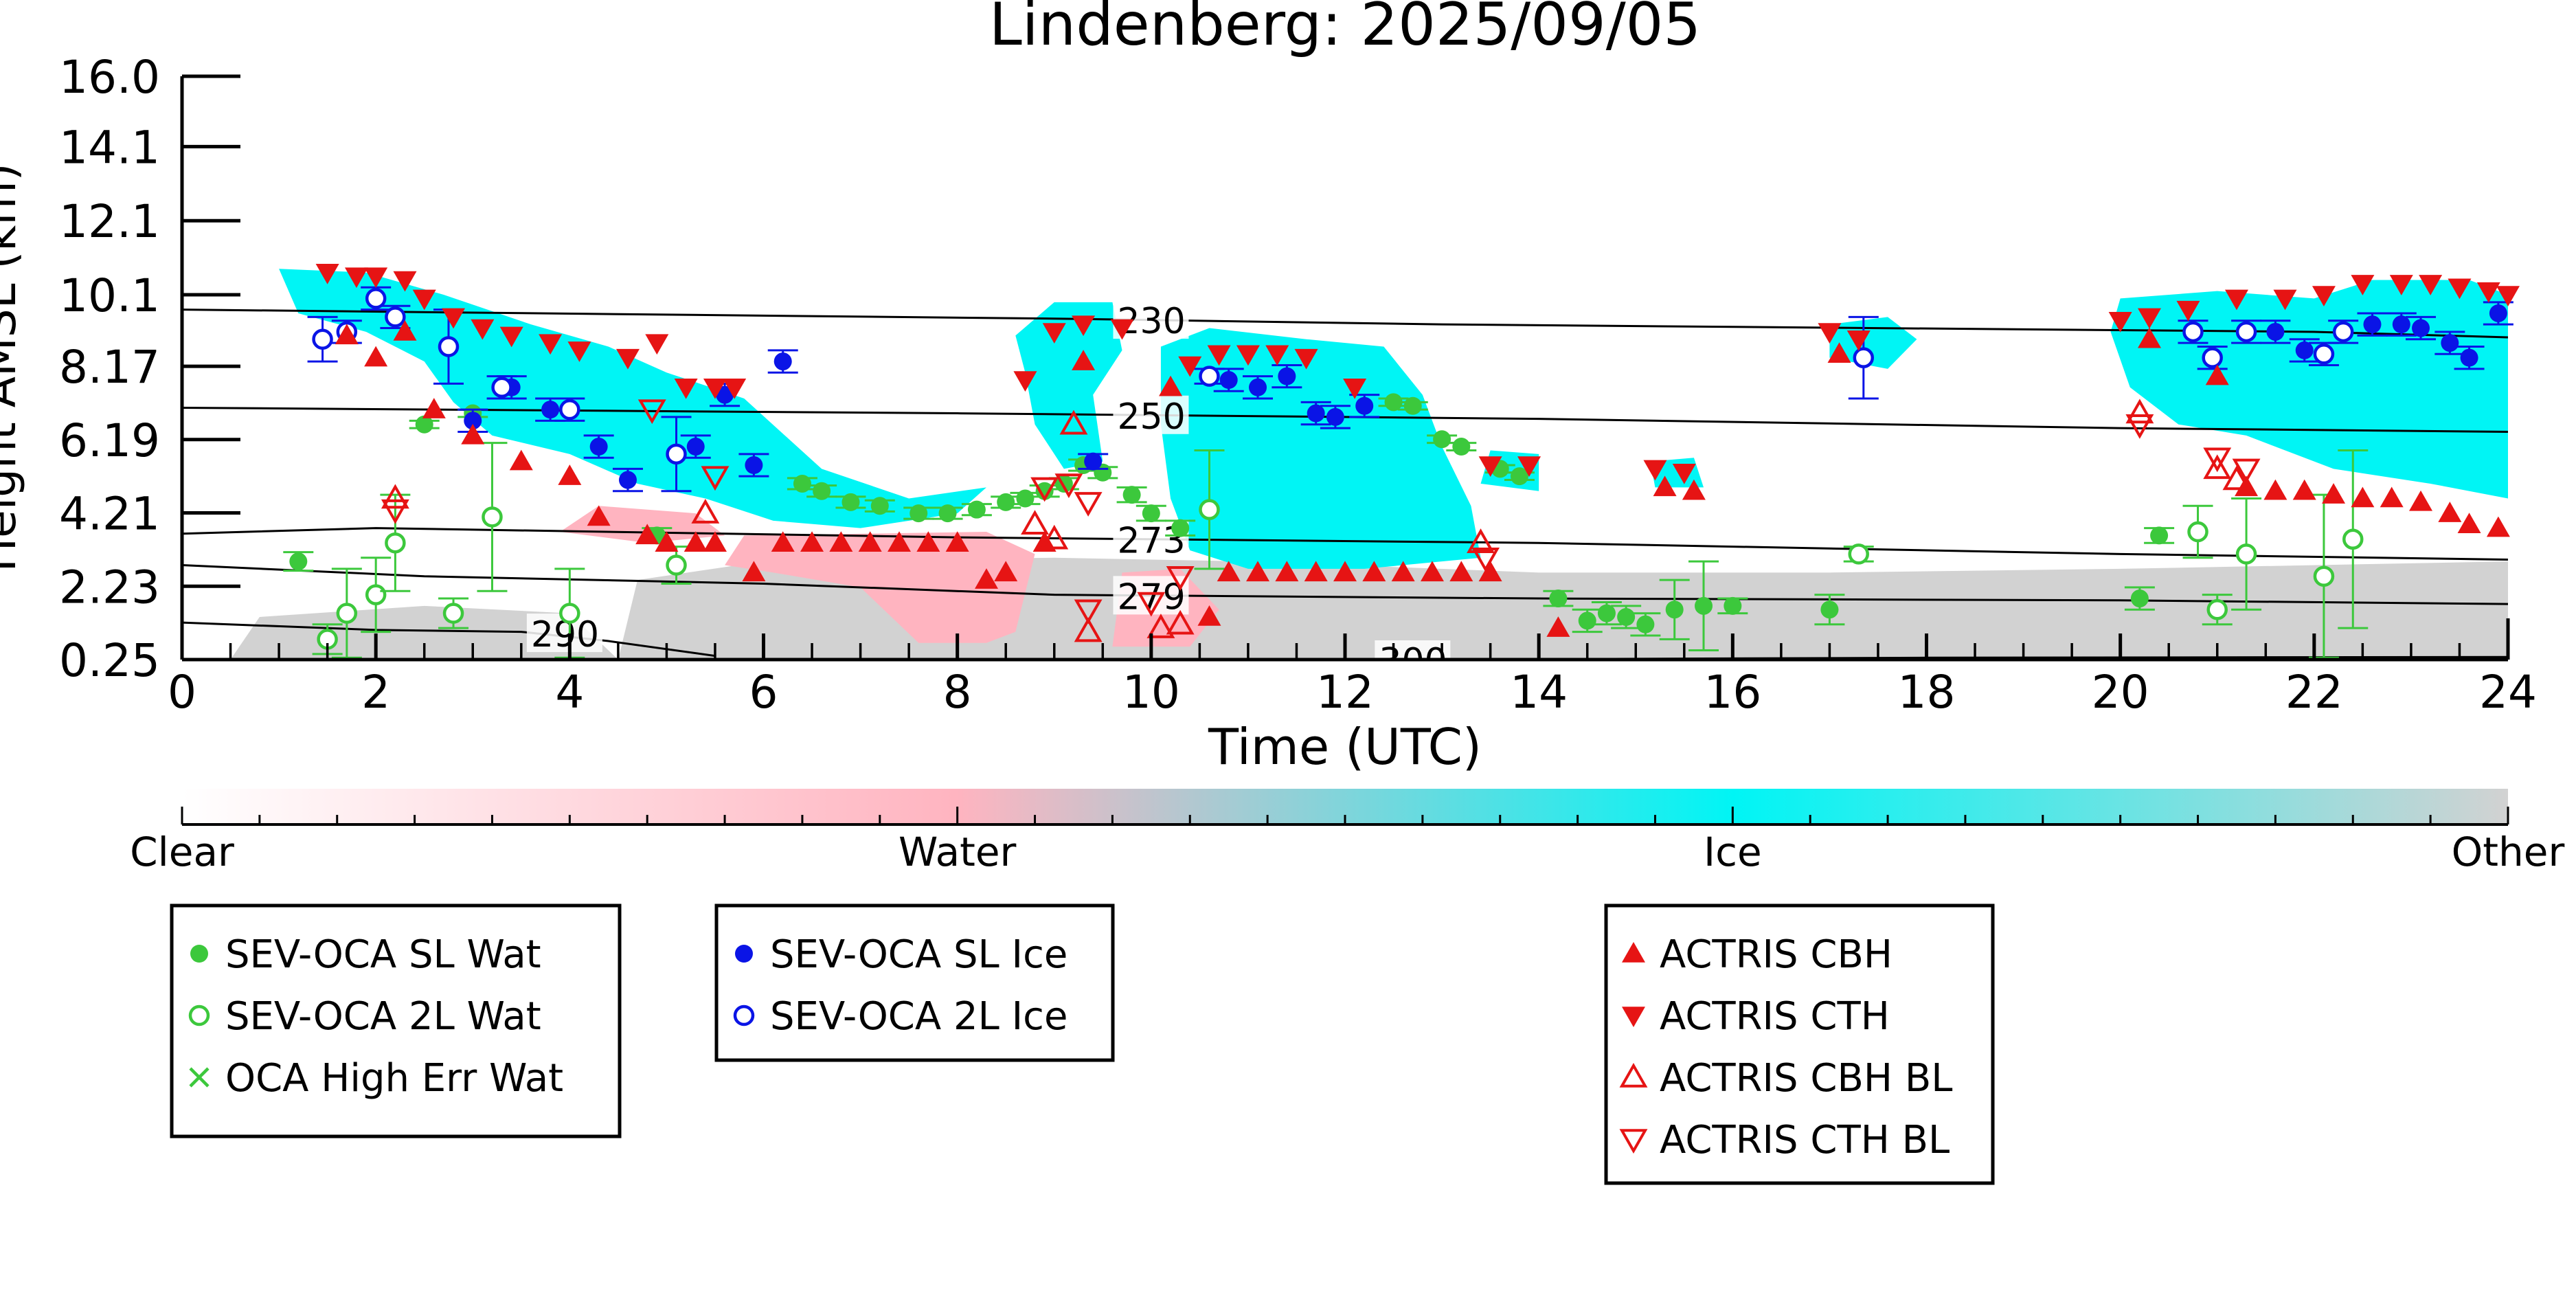 Image resolution: width=2576 pixels, height=1291 pixels. Describe the element at coordinates (394, 1078) in the screenshot. I see `legend-label: OCA High Err Wat` at that location.